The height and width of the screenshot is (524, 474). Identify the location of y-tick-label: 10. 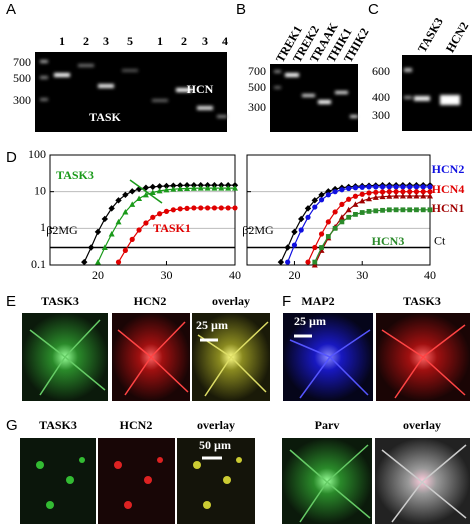
(40, 190).